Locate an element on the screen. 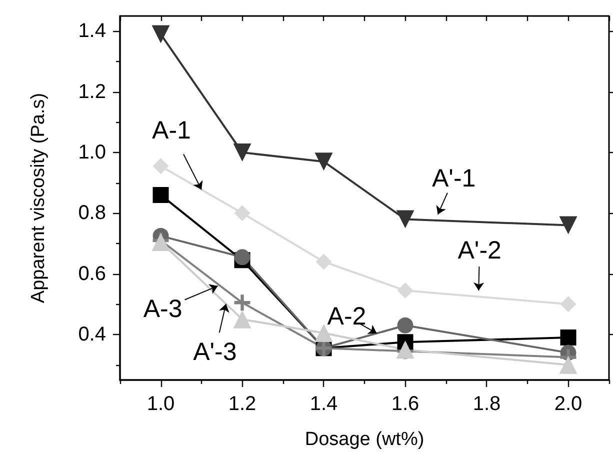  x-axis-title: Dosage (wt%) is located at coordinates (364, 439).